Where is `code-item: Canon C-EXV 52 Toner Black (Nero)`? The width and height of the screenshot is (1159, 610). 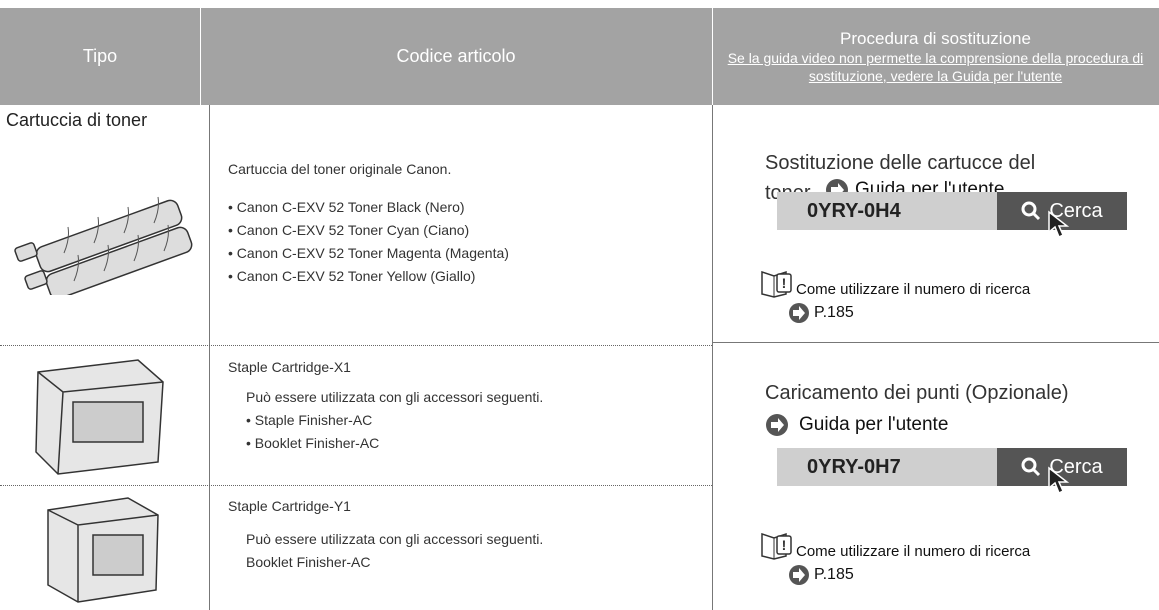 code-item: Canon C-EXV 52 Toner Black (Nero) is located at coordinates (368, 207).